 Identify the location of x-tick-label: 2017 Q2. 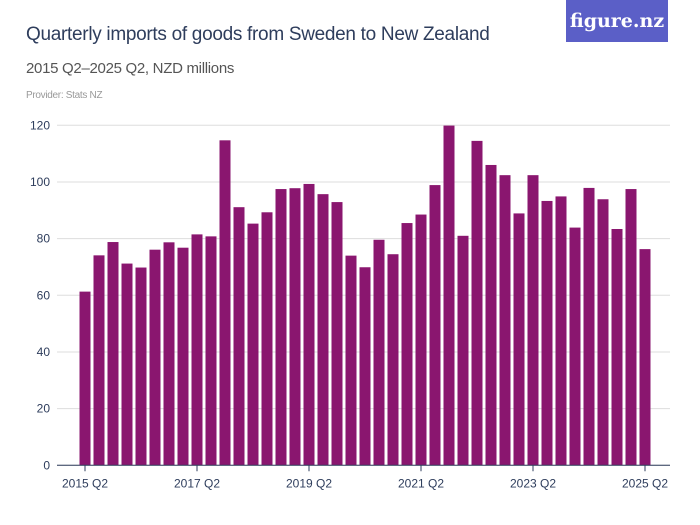
(197, 483).